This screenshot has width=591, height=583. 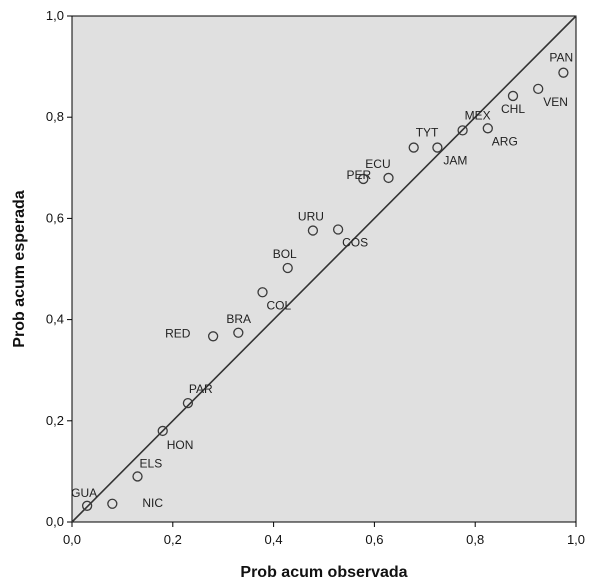 What do you see at coordinates (178, 333) in the screenshot?
I see `point-label-red: RED` at bounding box center [178, 333].